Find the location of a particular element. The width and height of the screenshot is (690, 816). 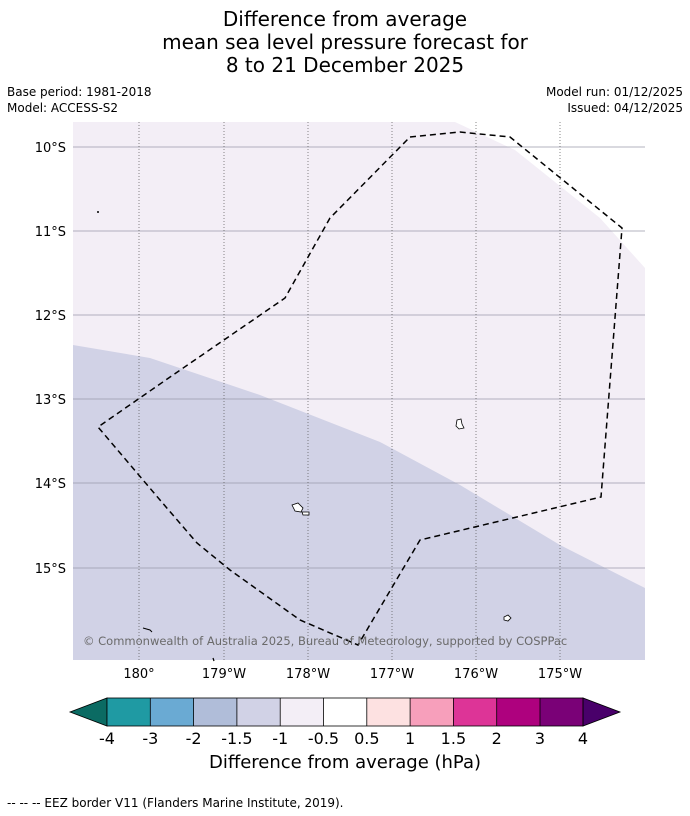

colorbar-tick: 0.5 is located at coordinates (366, 738).